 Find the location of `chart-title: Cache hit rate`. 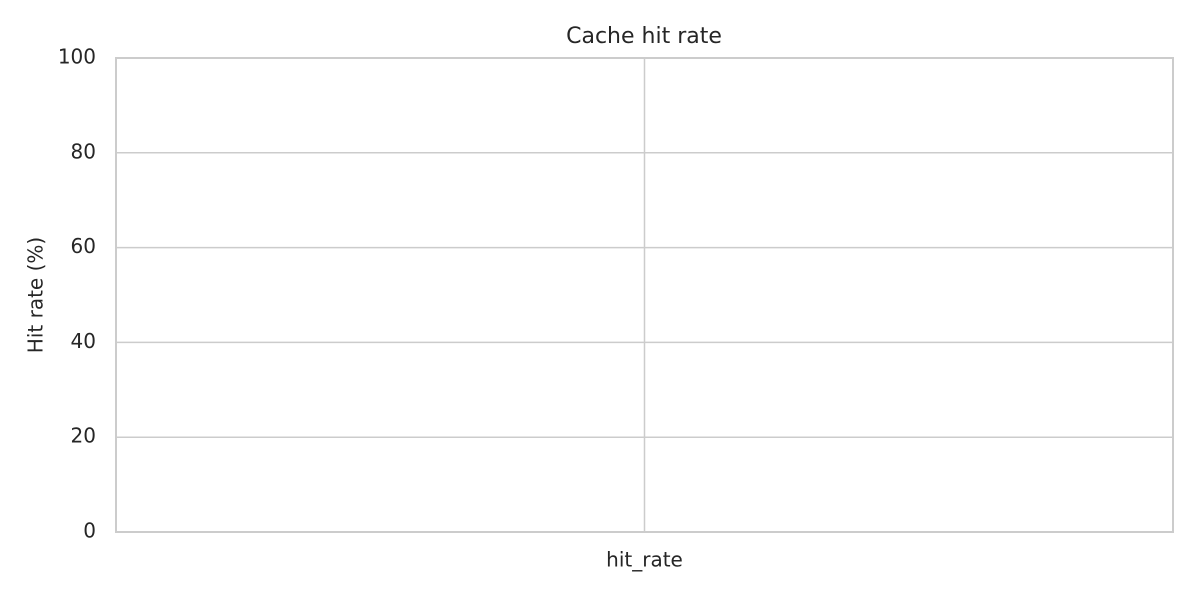

chart-title: Cache hit rate is located at coordinates (644, 36).